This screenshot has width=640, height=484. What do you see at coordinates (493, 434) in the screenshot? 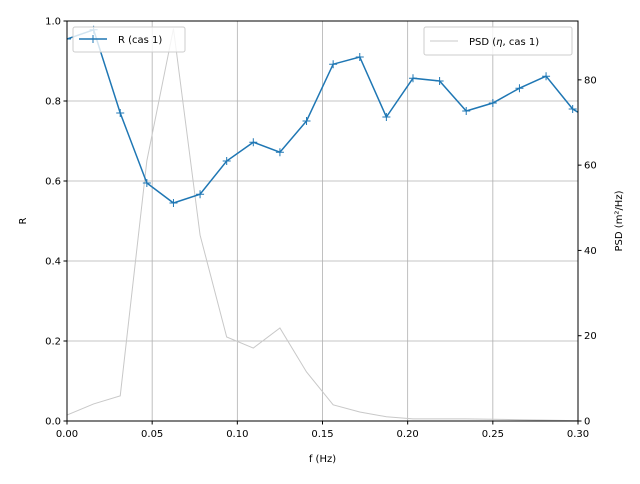
I see `x-tick-label: 0.25` at bounding box center [493, 434].